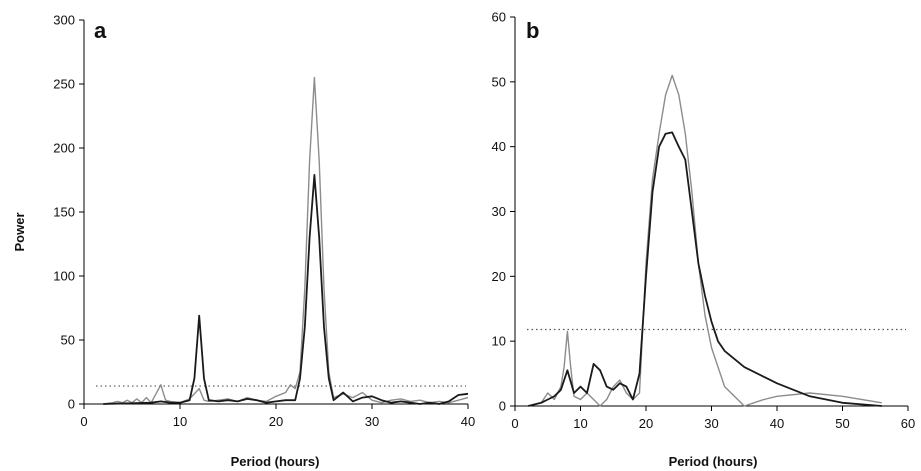 This screenshot has width=921, height=471. Describe the element at coordinates (275, 461) in the screenshot. I see `panel-a-xlabel: Period (hours)` at that location.